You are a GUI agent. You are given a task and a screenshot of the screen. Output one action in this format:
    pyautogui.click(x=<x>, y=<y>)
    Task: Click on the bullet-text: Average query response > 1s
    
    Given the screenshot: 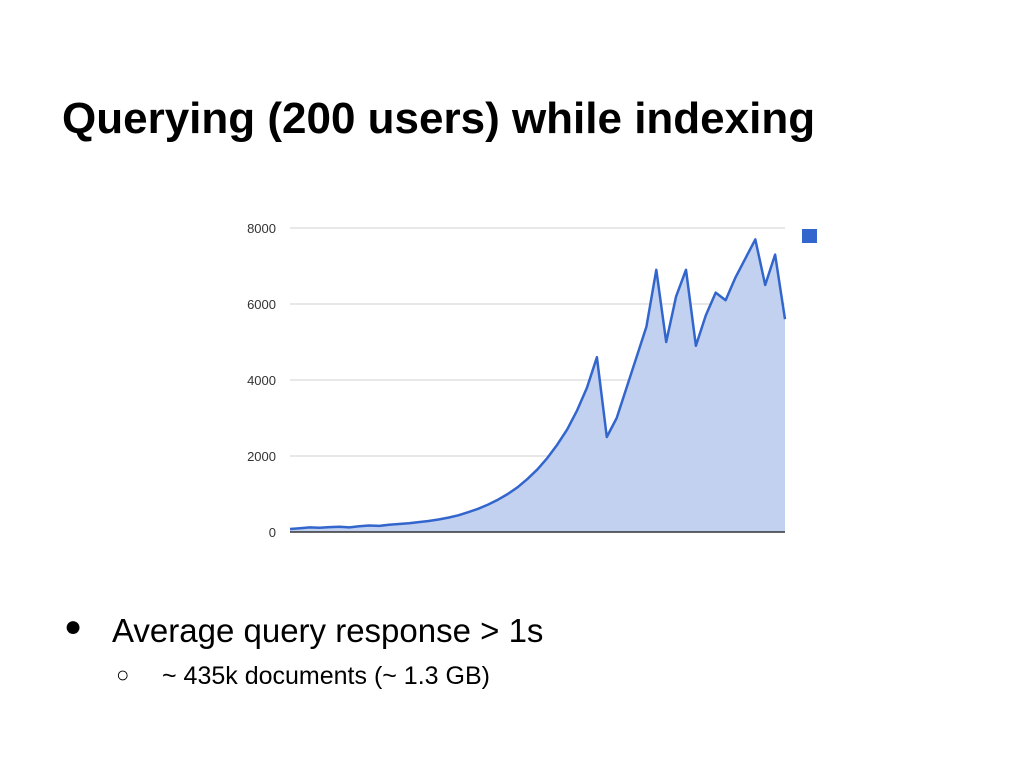 What is the action you would take?
    pyautogui.click(x=328, y=630)
    